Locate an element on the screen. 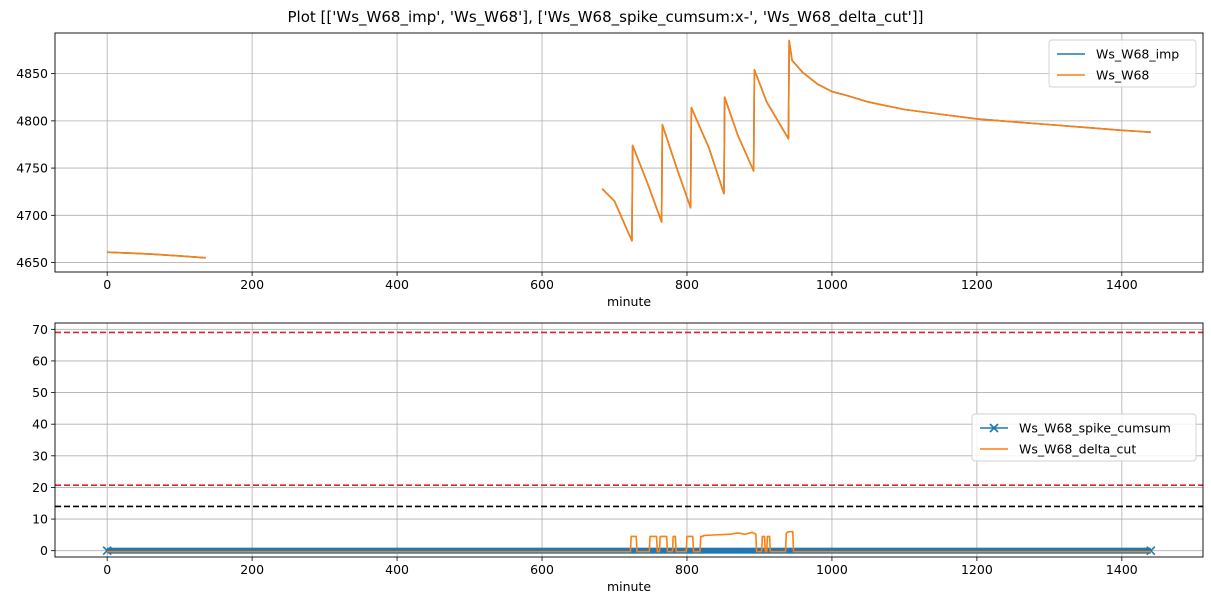 The width and height of the screenshot is (1211, 611). series-markers is located at coordinates (629, 550).